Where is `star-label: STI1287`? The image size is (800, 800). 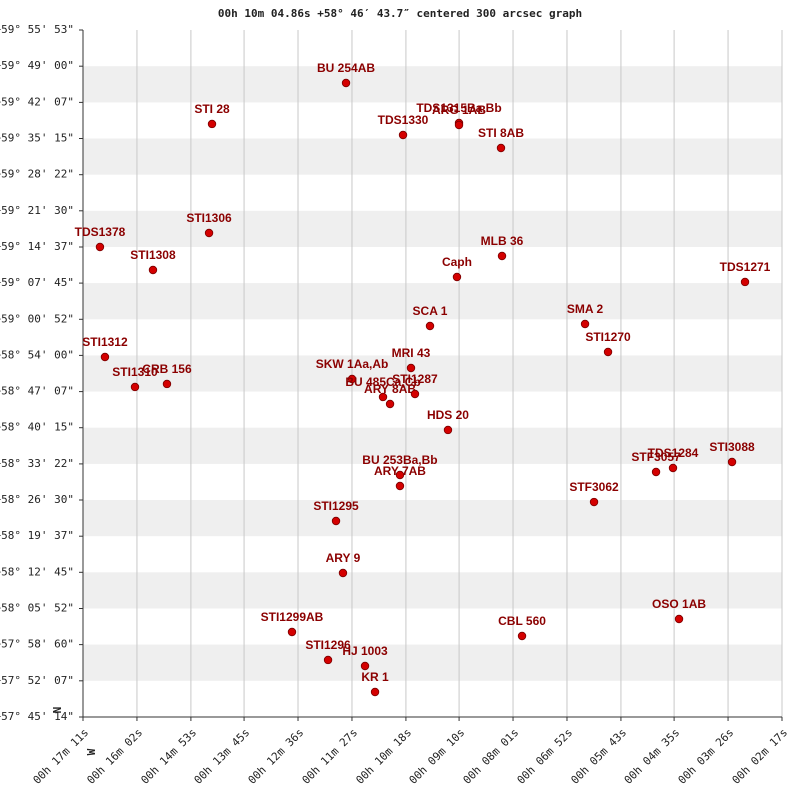
star-label: STI1287 is located at coordinates (415, 379).